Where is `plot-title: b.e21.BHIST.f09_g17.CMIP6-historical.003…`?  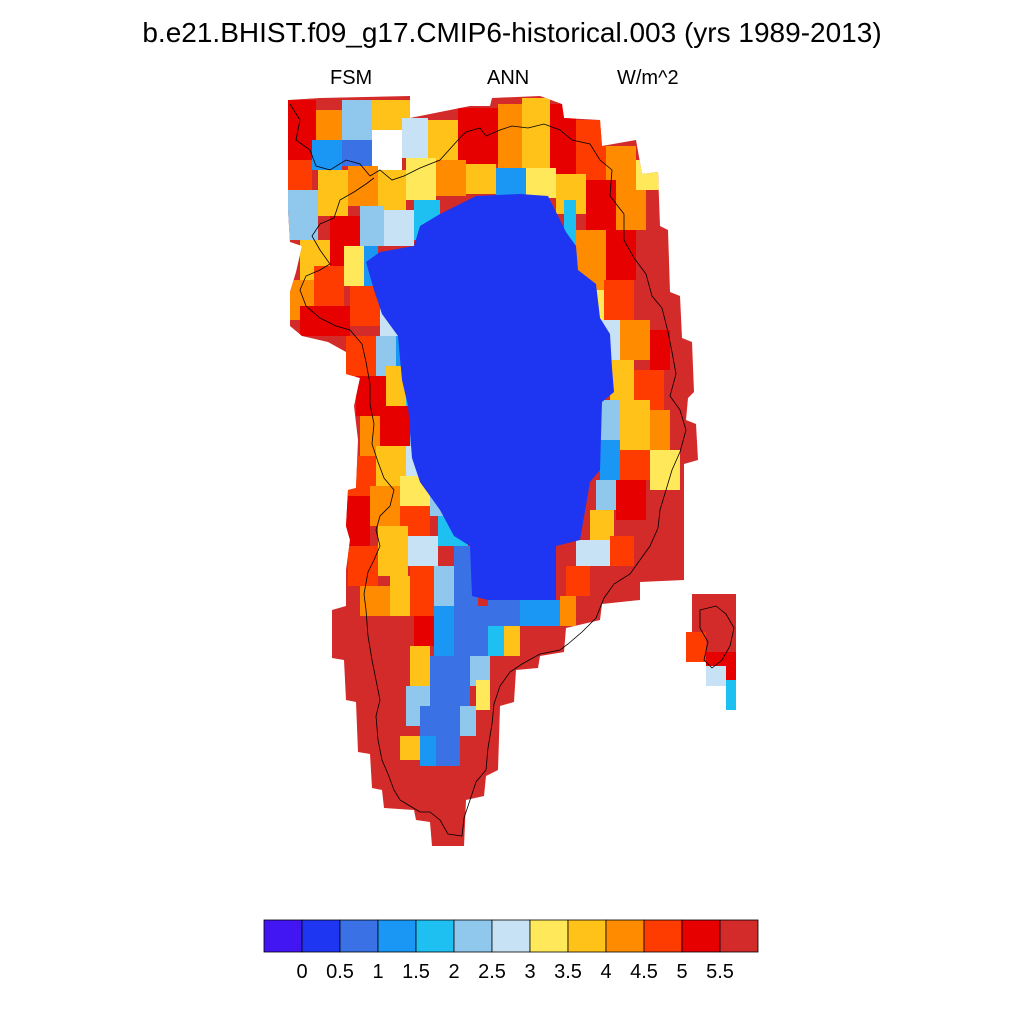
plot-title: b.e21.BHIST.f09_g17.CMIP6-historical.003… is located at coordinates (512, 32).